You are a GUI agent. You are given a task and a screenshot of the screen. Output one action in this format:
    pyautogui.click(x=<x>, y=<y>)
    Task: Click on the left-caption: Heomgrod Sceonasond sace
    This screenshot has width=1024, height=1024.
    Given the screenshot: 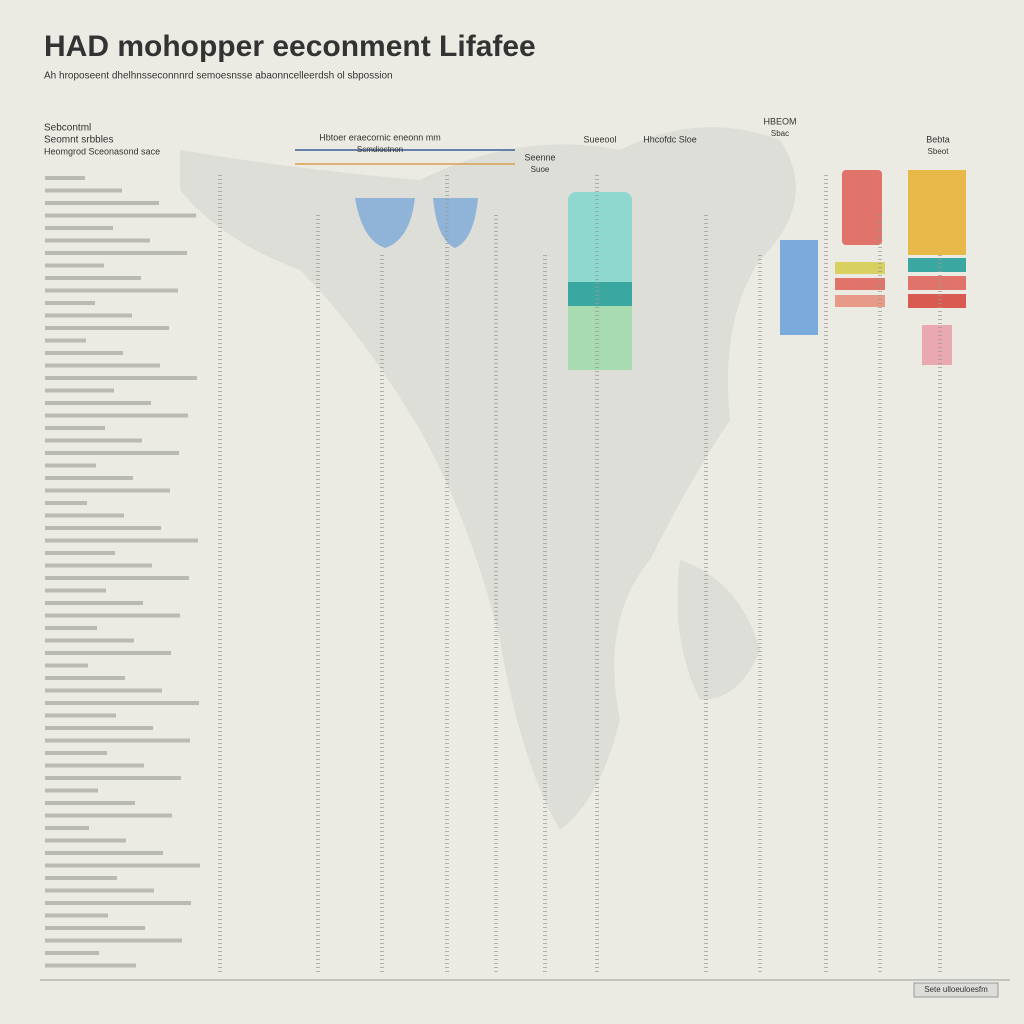 What is the action you would take?
    pyautogui.click(x=102, y=151)
    